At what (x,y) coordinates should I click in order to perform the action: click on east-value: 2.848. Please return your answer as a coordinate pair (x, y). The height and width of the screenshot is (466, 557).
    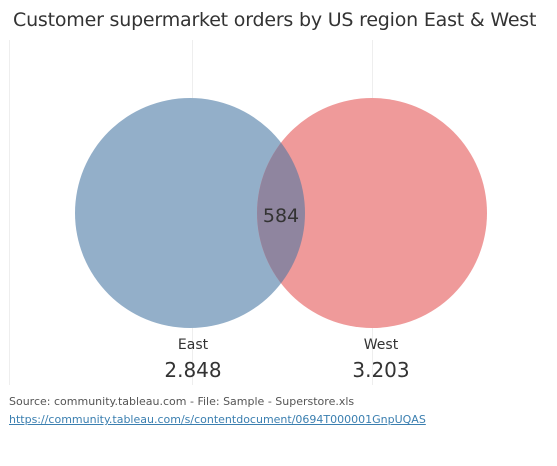
    Looking at the image, I should click on (192, 370).